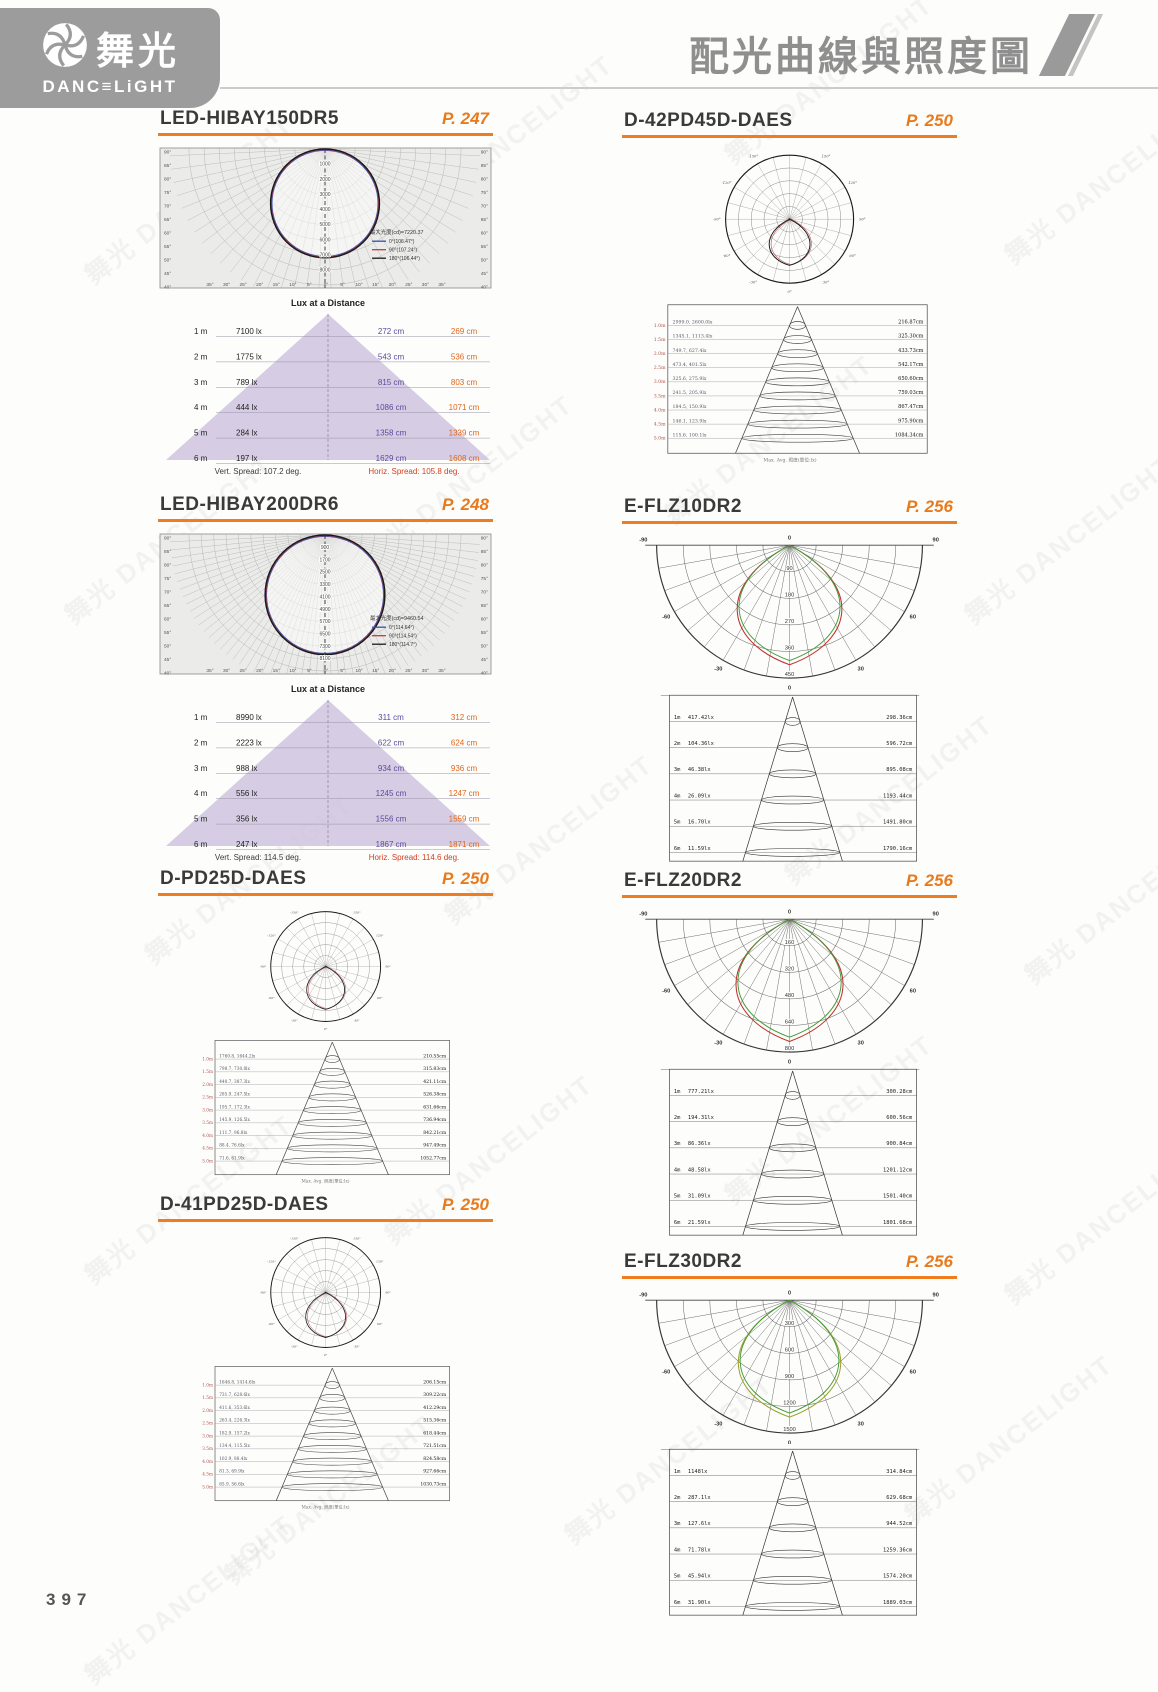  What do you see at coordinates (403, 637) in the screenshot?
I see `svg-text: 90°(114.54°)` at bounding box center [403, 637].